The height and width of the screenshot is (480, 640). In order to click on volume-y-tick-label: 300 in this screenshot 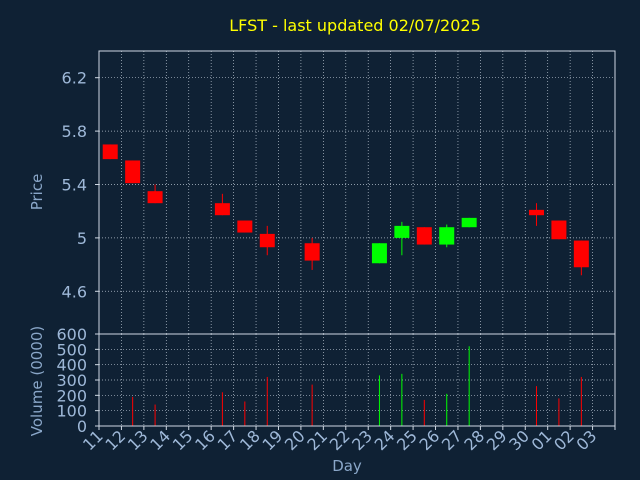, I will do `click(71, 380)`.